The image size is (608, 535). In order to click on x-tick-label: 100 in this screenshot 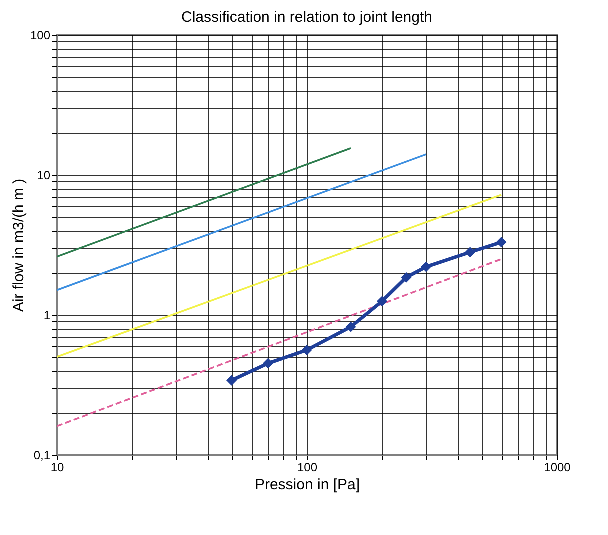, I will do `click(307, 467)`.